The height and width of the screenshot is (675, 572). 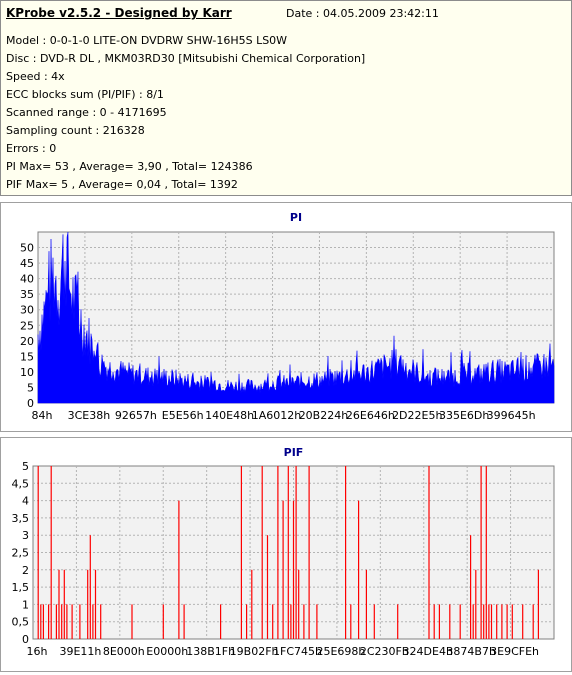 I want to click on x-tick-label: 140E48h, so click(x=229, y=415).